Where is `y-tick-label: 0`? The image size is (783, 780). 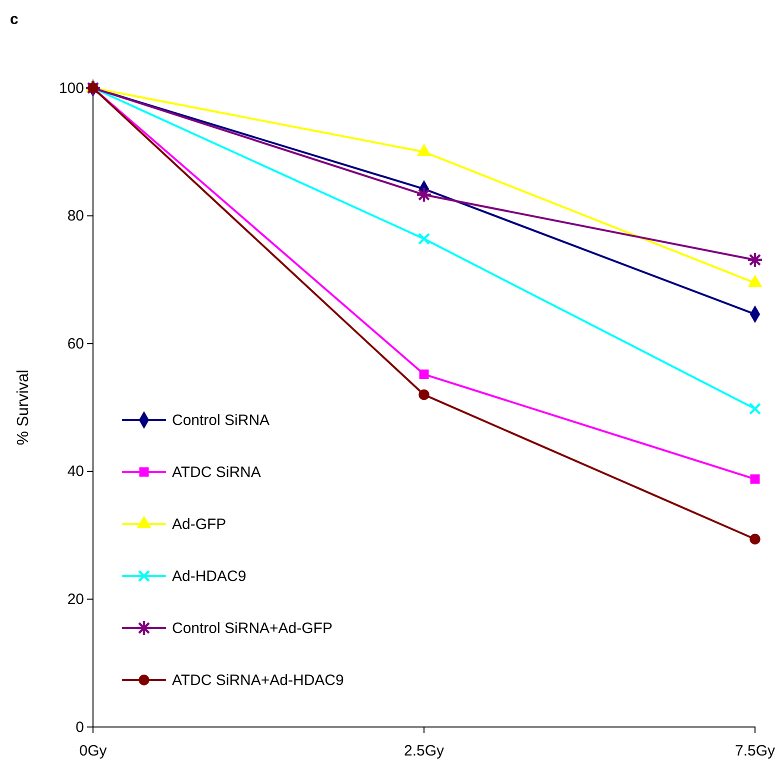 y-tick-label: 0 is located at coordinates (80, 727).